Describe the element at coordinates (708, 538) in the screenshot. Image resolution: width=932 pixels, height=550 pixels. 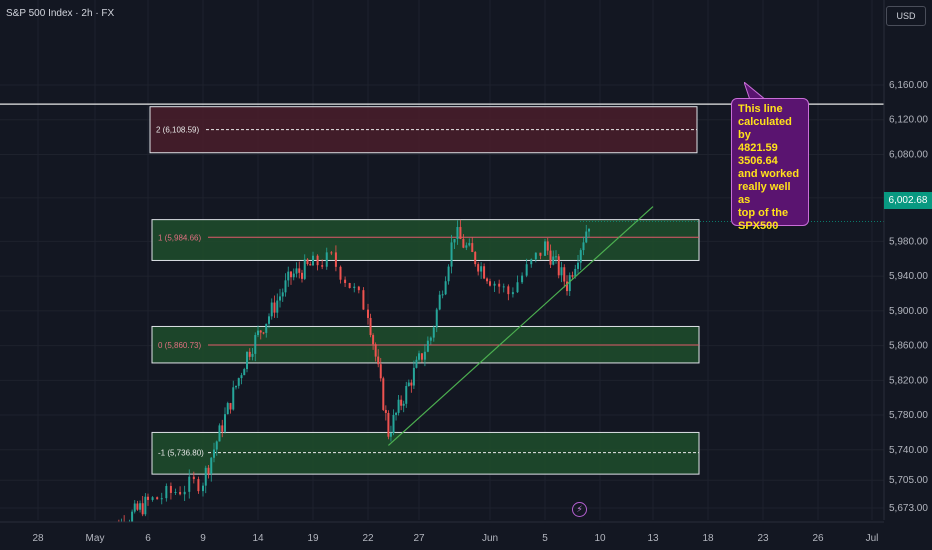
I see `time-tick-label: 18` at that location.